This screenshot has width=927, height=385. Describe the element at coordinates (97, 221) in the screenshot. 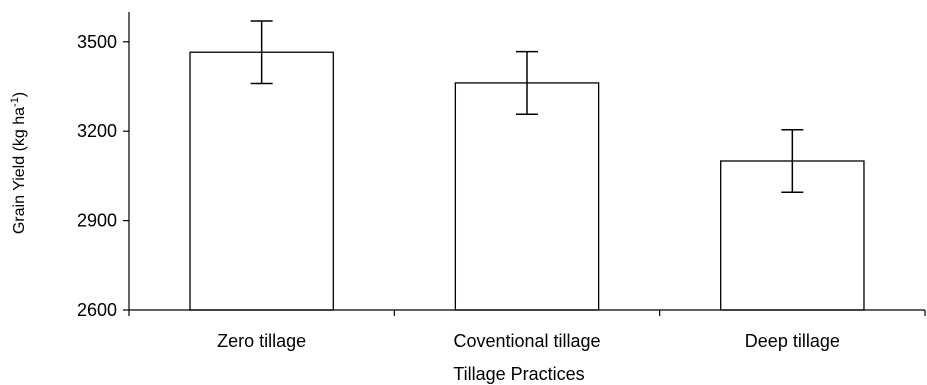

I see `y-tick-label: 2900` at that location.